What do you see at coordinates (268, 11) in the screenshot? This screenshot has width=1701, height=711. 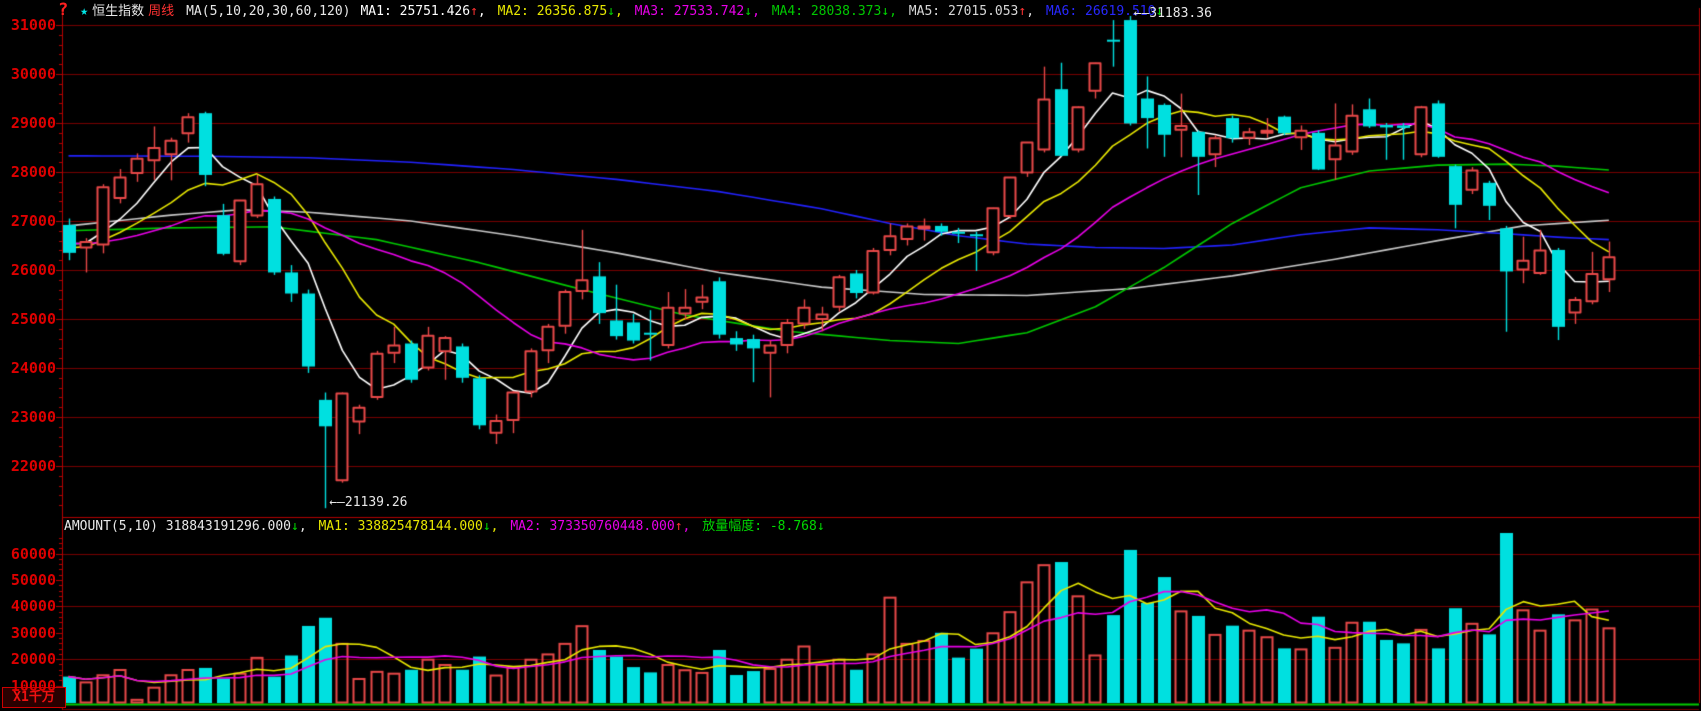 I see `ma-settings-label: MA(5,10,20,30,60,120)` at bounding box center [268, 11].